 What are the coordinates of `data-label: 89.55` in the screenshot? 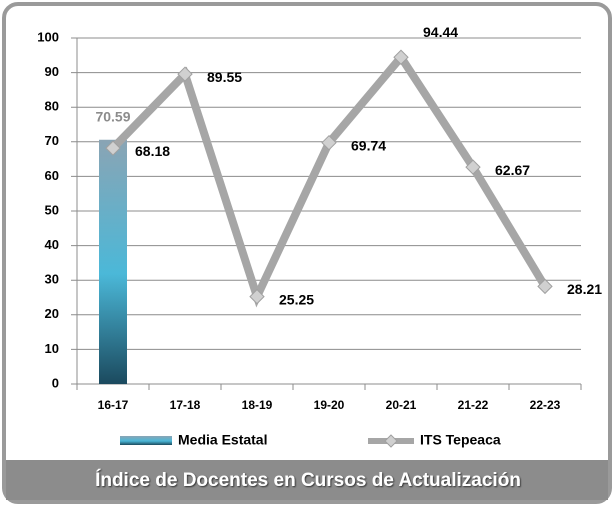 It's located at (224, 77).